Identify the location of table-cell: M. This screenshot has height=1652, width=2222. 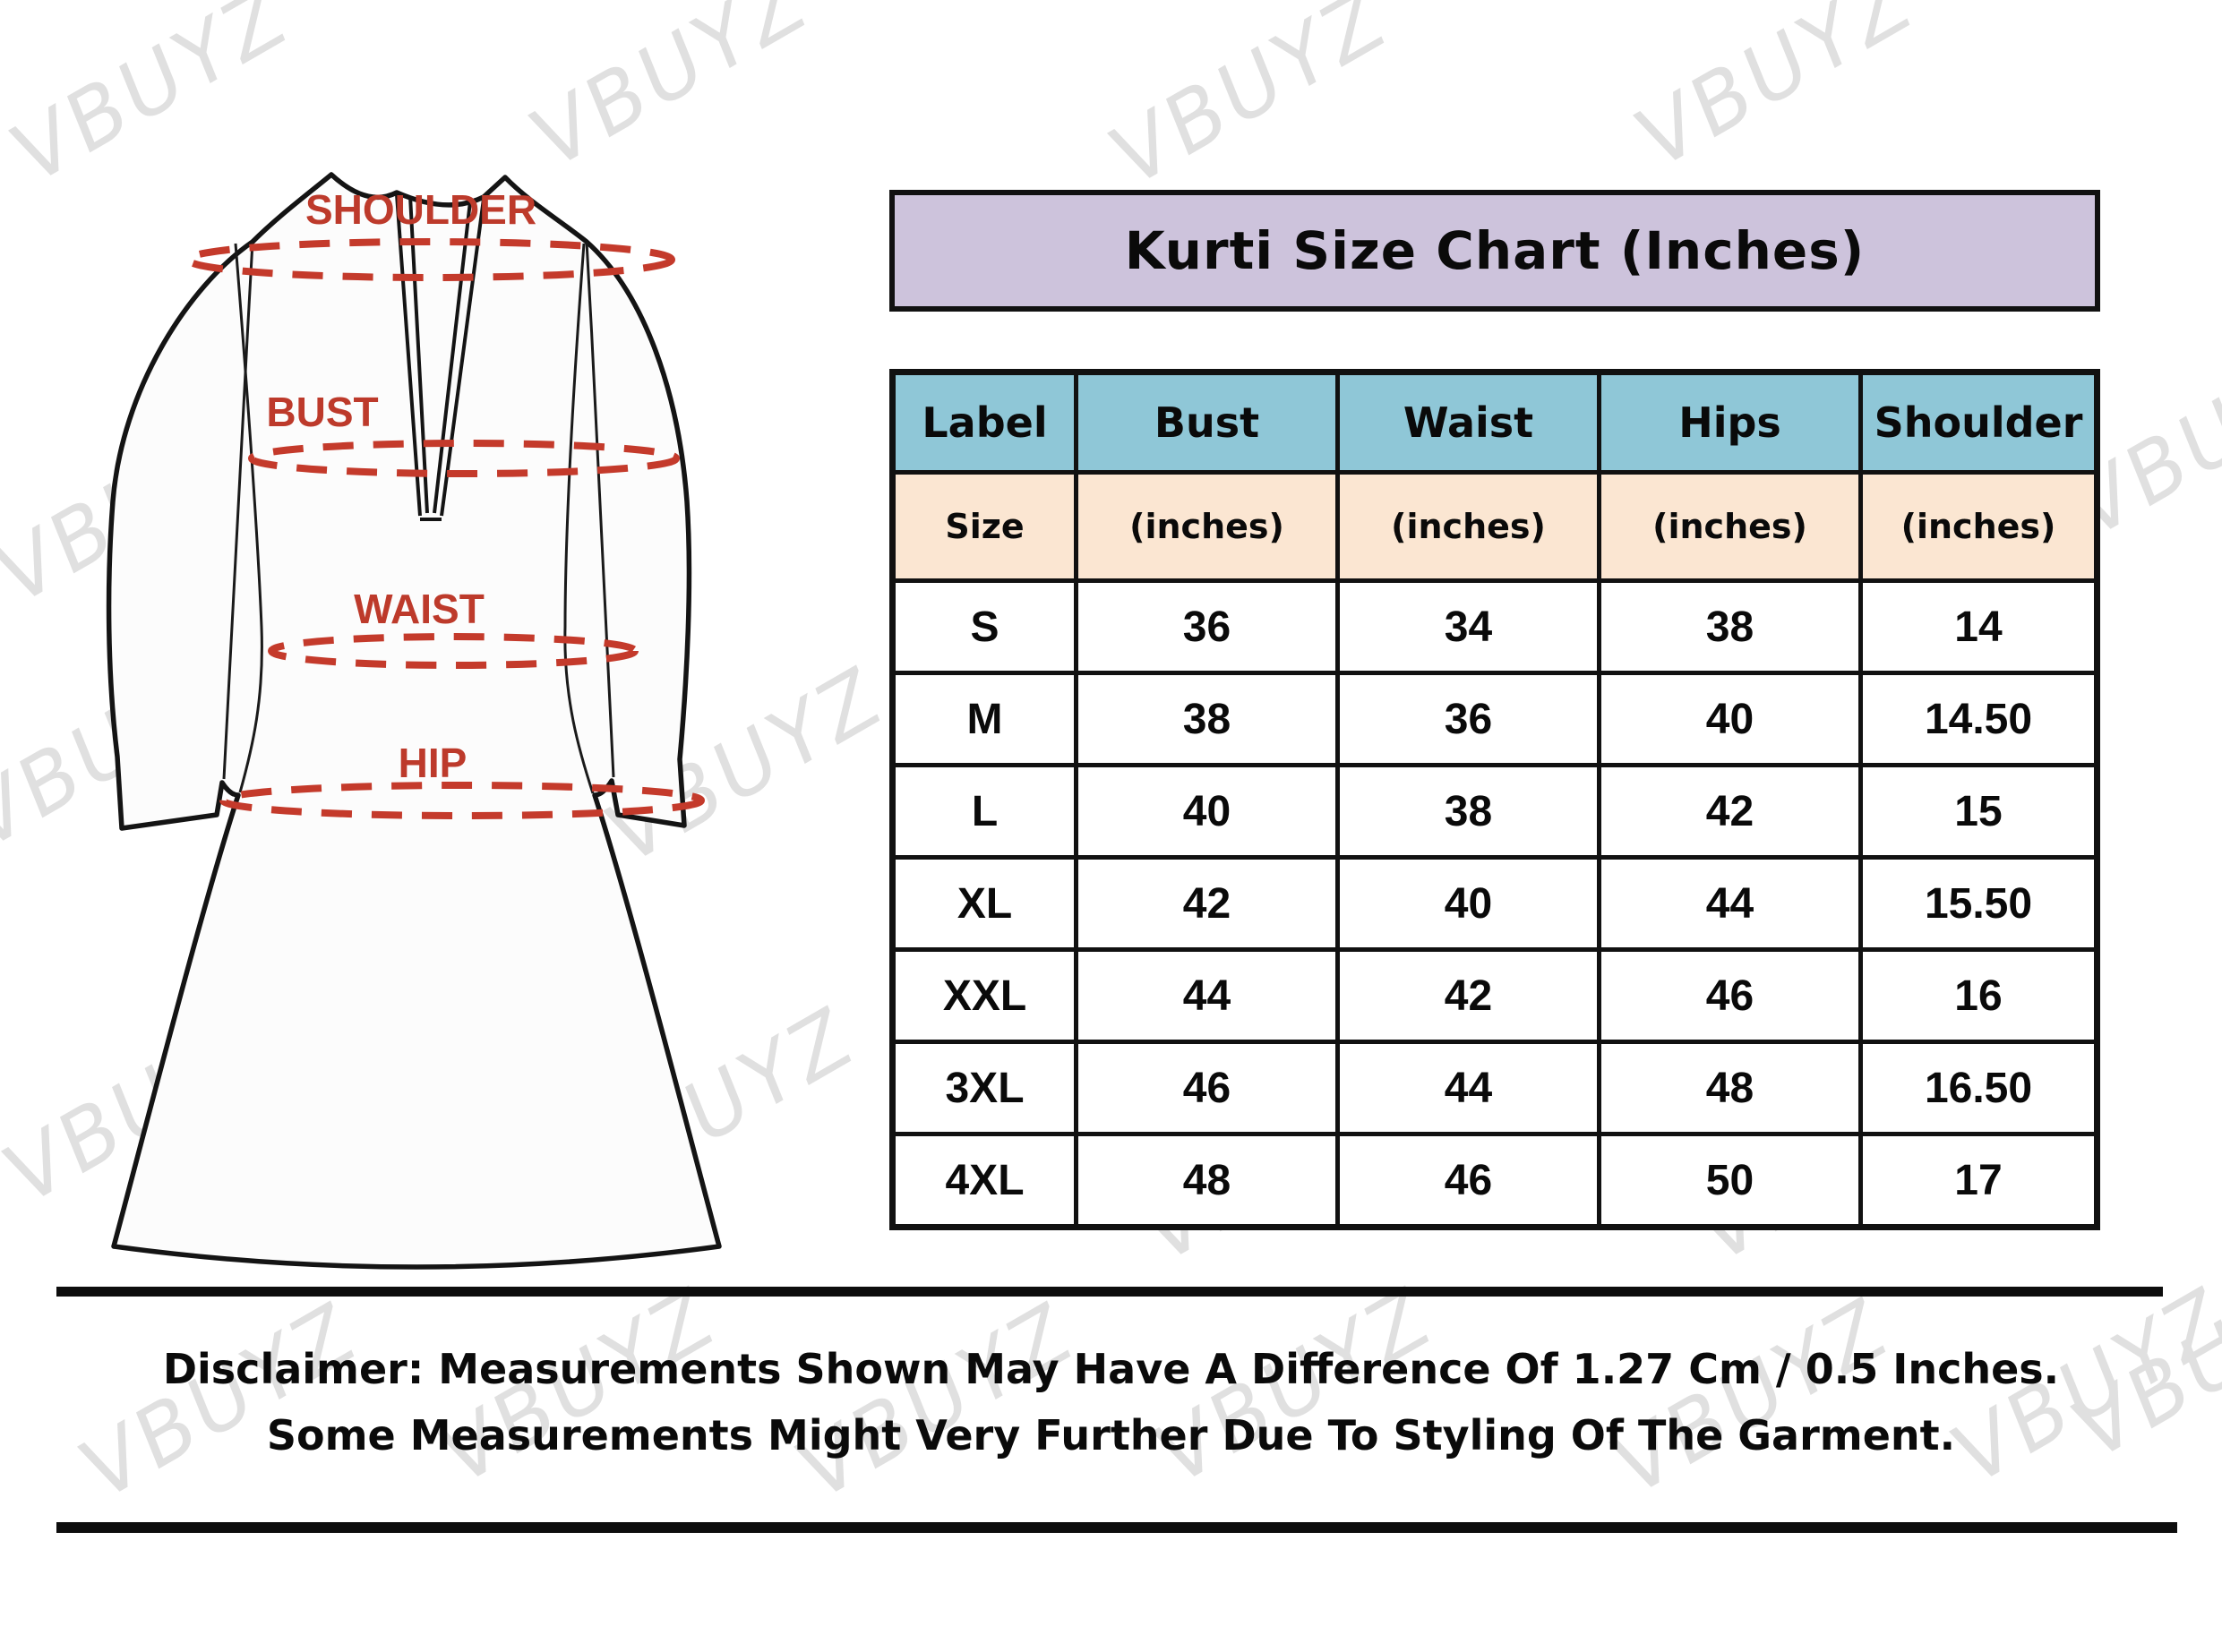
(985, 719).